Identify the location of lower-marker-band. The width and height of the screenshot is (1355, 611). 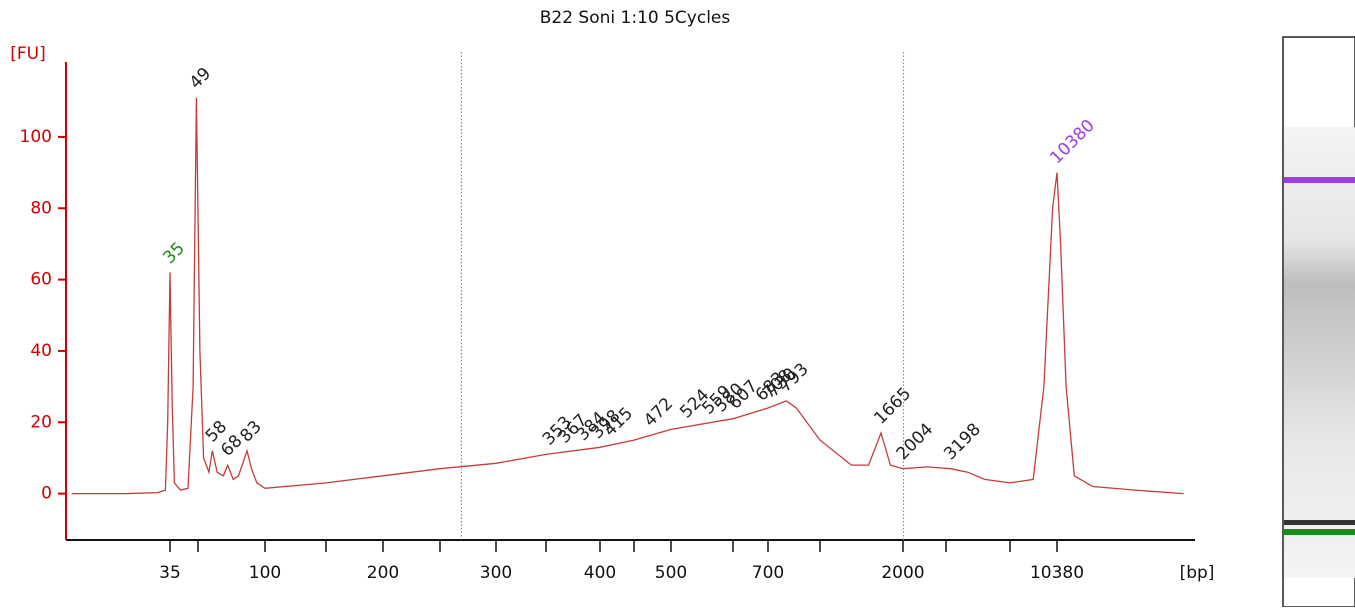
(1319, 532).